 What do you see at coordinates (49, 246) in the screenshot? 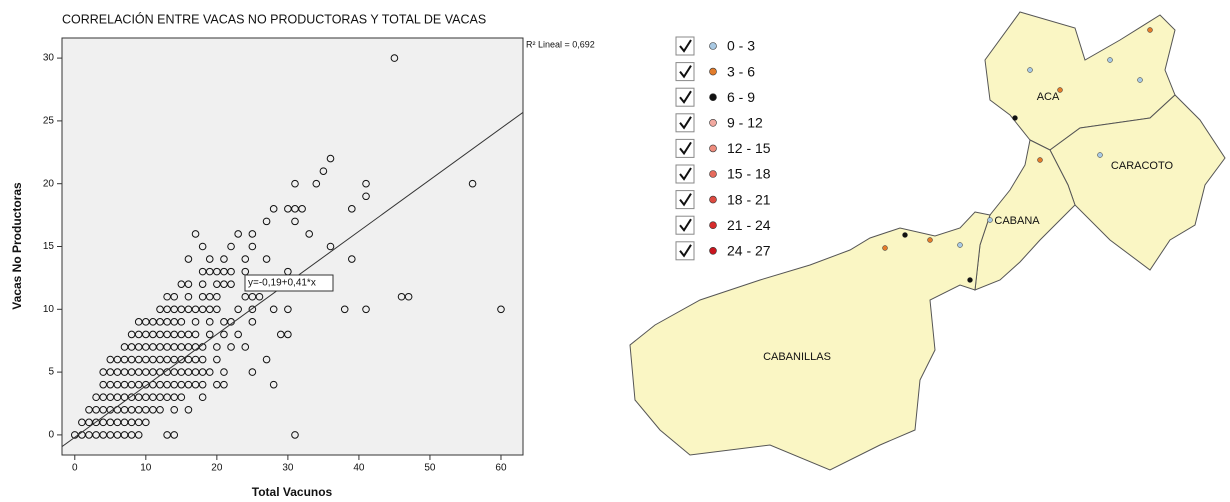
I see `y-tick-label: 15` at bounding box center [49, 246].